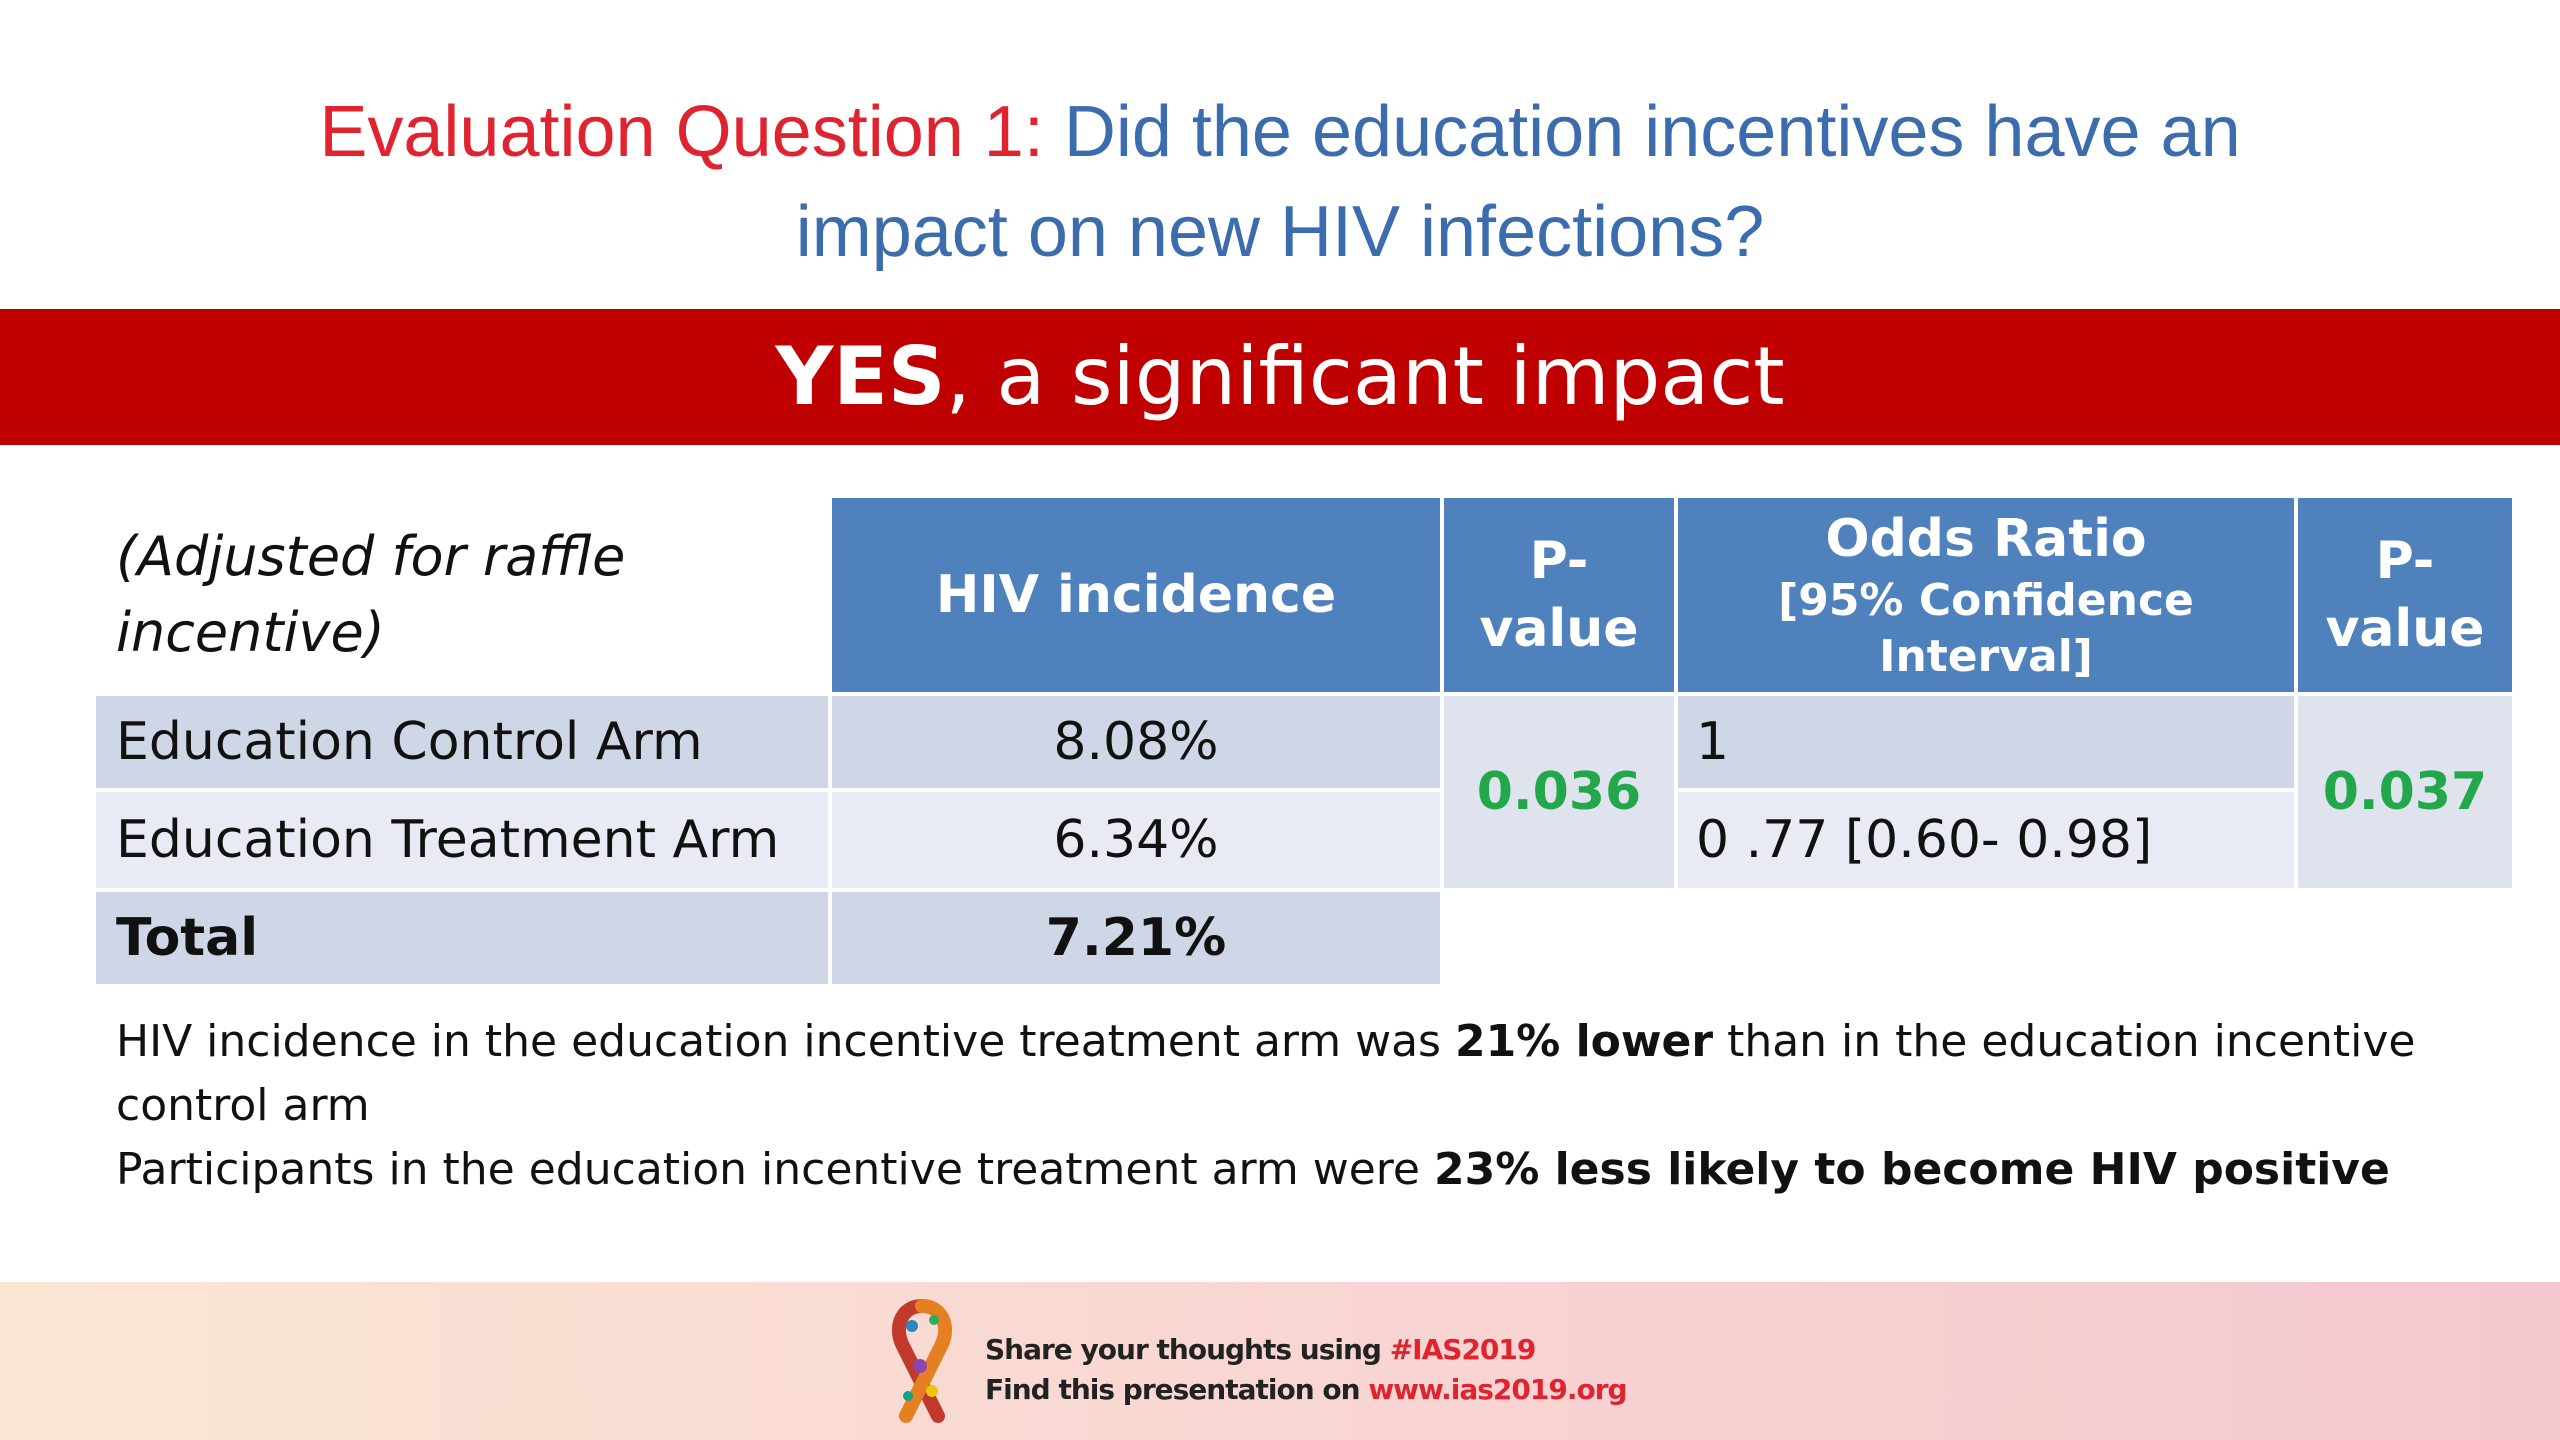  What do you see at coordinates (922, 1361) in the screenshot?
I see `ias-ribbon-logo-icon` at bounding box center [922, 1361].